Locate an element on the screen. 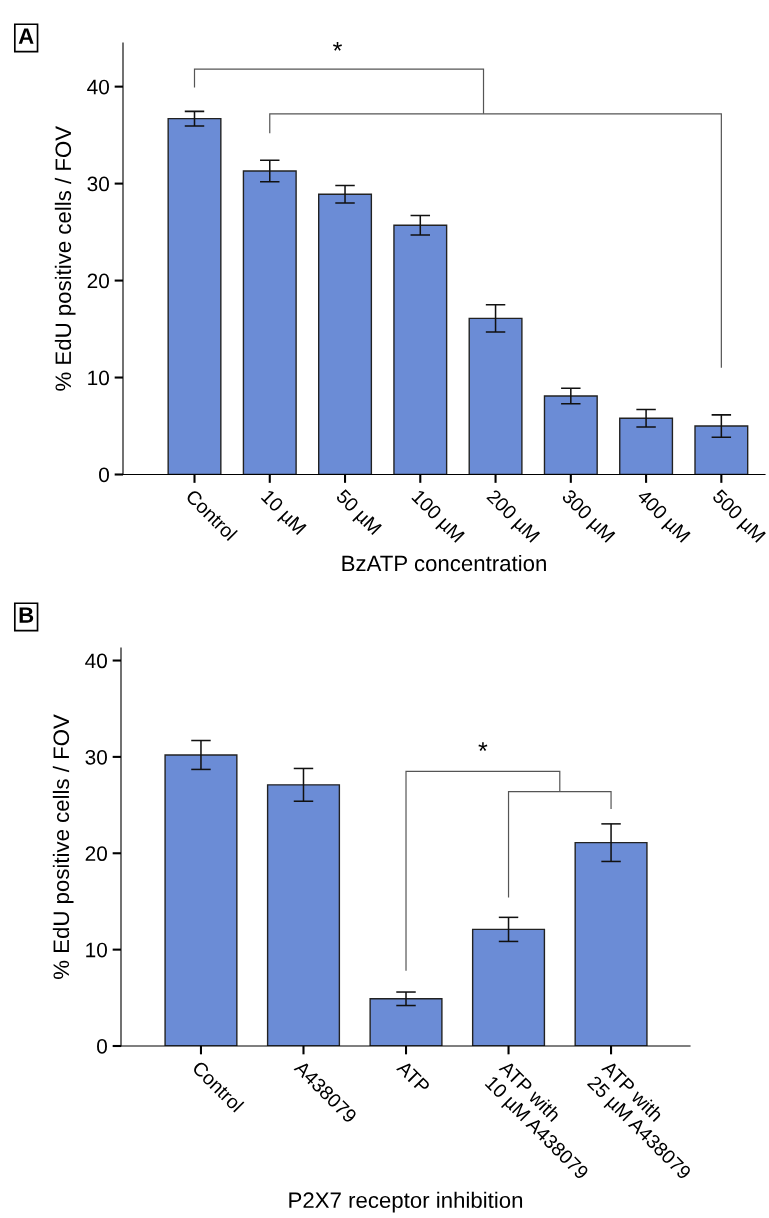 The height and width of the screenshot is (1218, 769). x-axis-title: P2X7 receptor inhibition is located at coordinates (406, 1202).